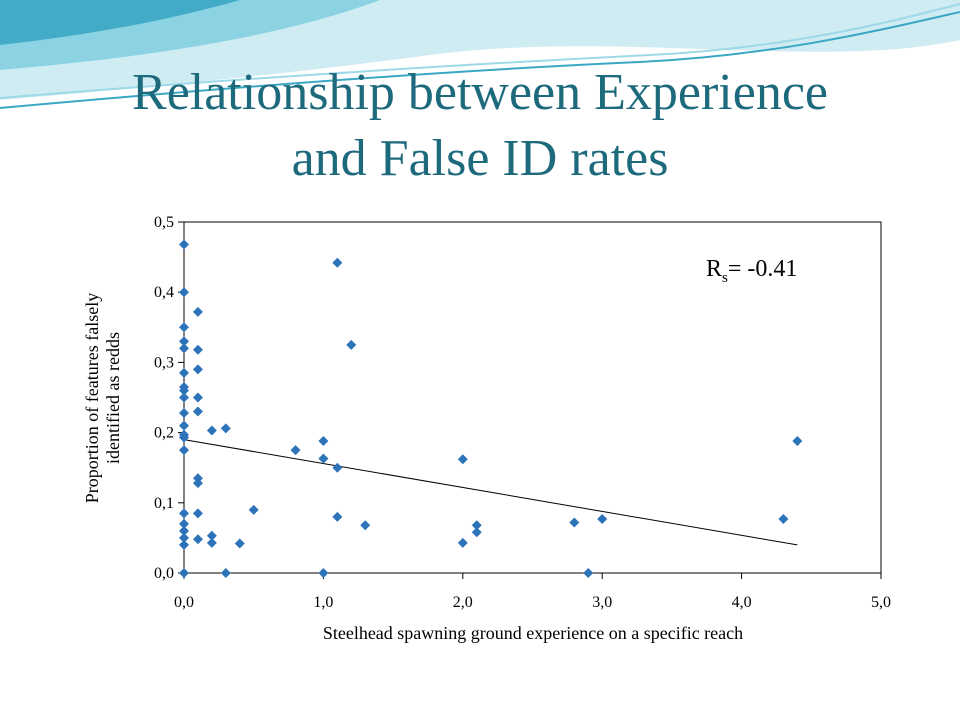  I want to click on y-axis-title-line-1: Proportion of features falsely, so click(92, 398).